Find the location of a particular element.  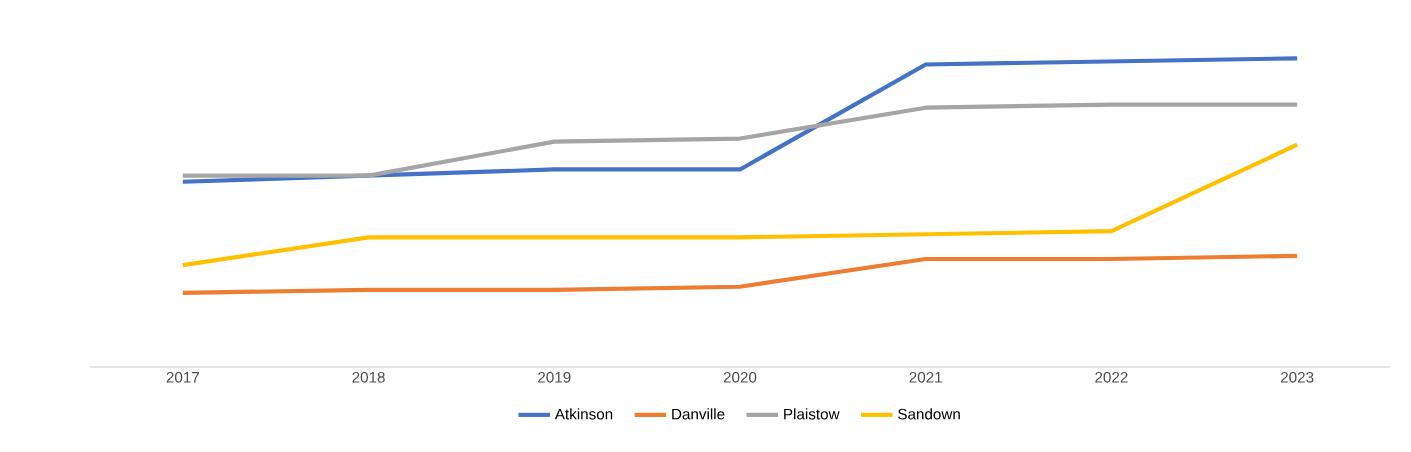

x-tick-label: 2020 is located at coordinates (740, 377).